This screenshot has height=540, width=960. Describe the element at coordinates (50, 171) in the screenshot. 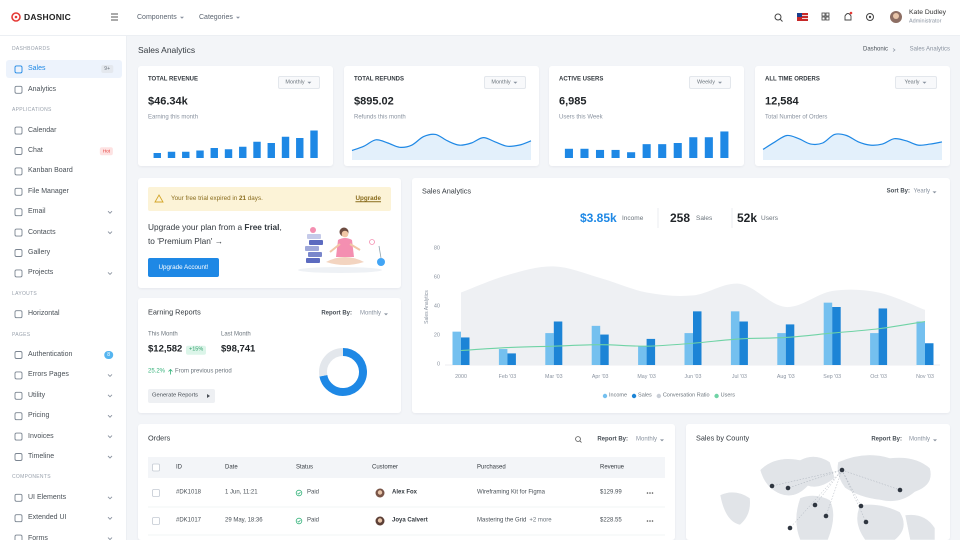

I see `sidebar-item: Kanban Board` at that location.